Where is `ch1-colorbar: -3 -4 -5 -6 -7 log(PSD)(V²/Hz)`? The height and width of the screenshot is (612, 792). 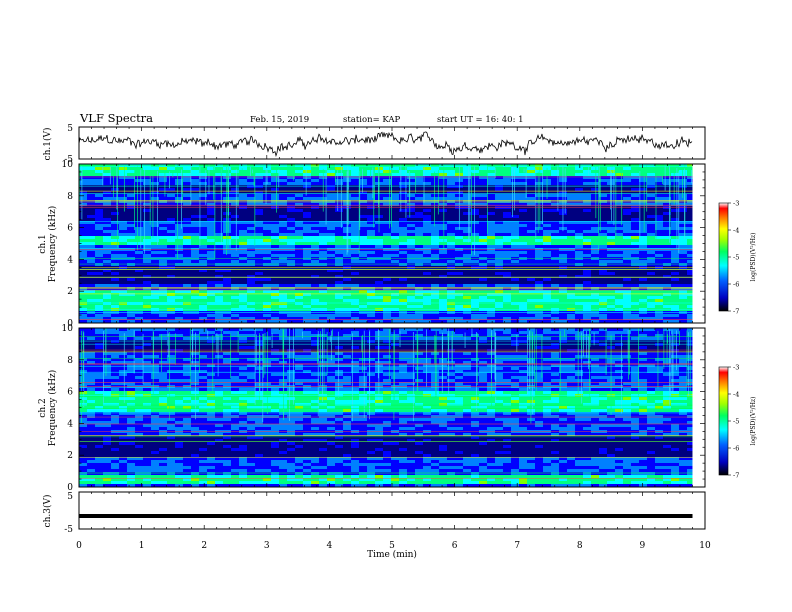
ch1-colorbar: -3 -4 -5 -6 -7 log(PSD)(V²/Hz) is located at coordinates (737, 258).